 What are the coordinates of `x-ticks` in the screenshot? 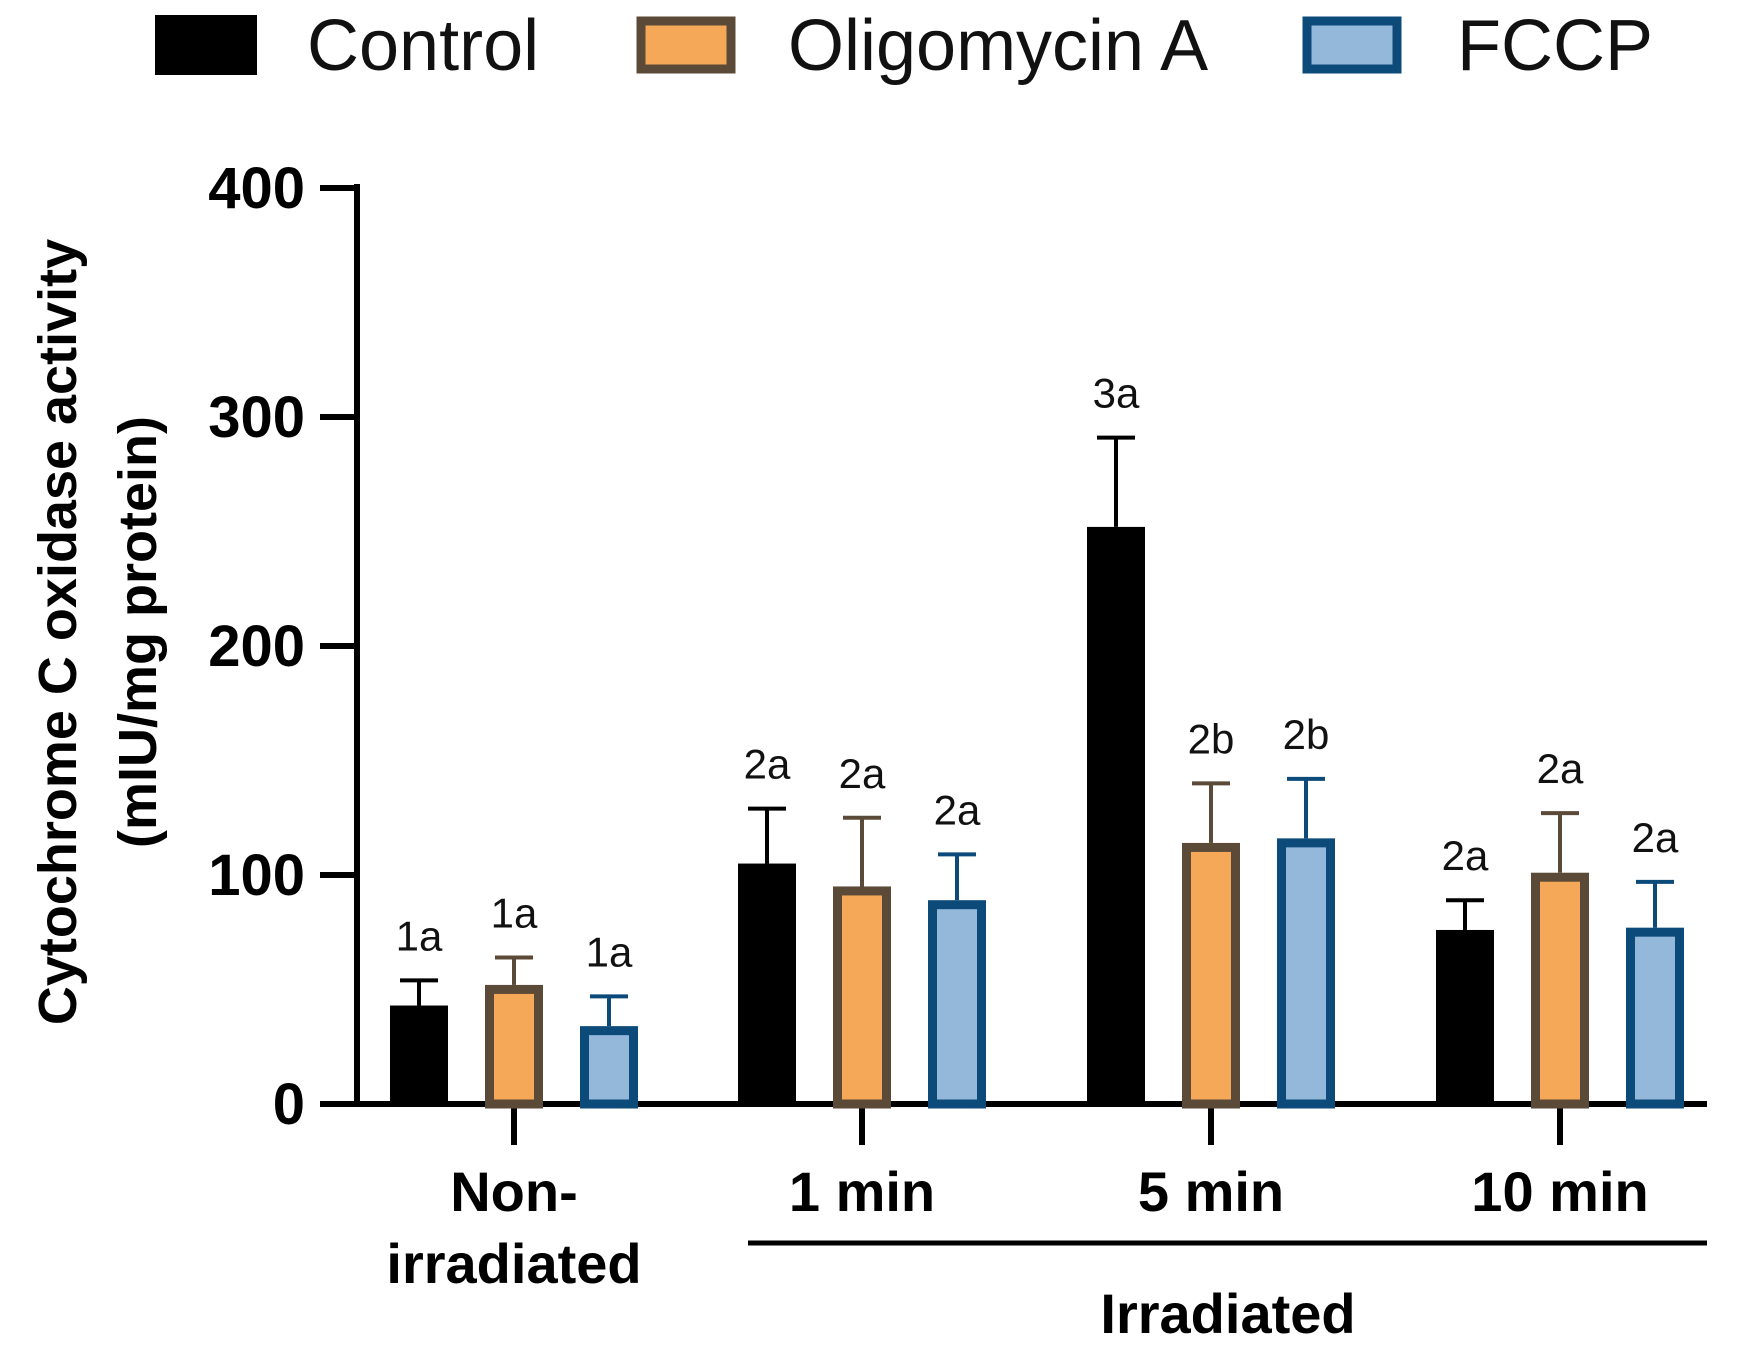 It's located at (1037, 1124).